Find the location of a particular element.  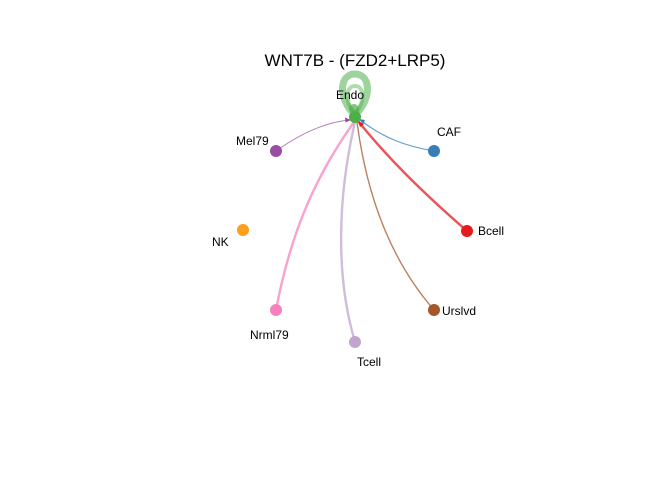

edge-endo-self-loop is located at coordinates (355, 93).